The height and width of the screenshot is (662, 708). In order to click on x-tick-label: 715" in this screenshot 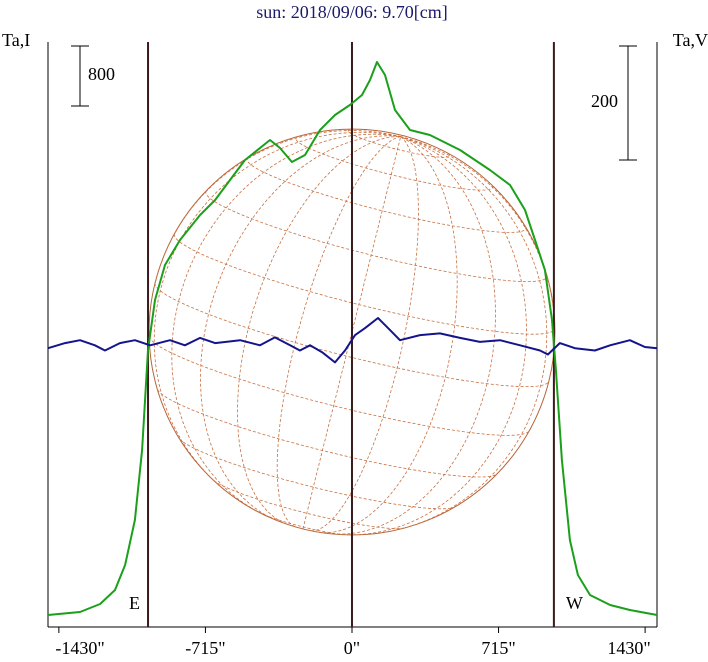, I will do `click(498, 648)`.